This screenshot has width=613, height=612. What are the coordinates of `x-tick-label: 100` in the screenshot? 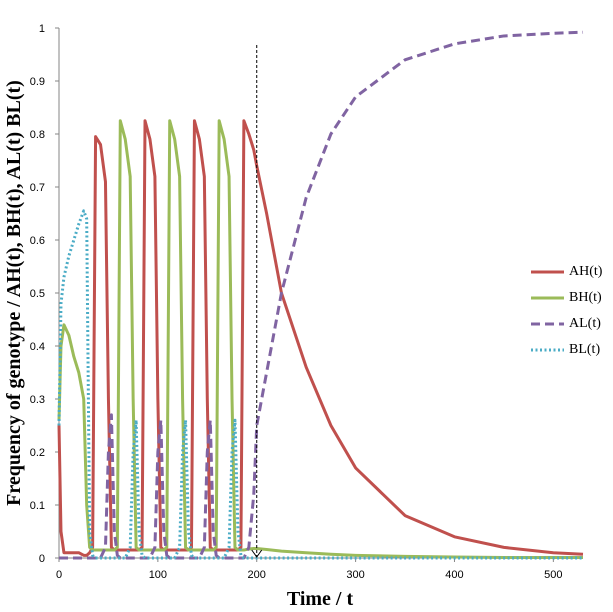 It's located at (158, 575).